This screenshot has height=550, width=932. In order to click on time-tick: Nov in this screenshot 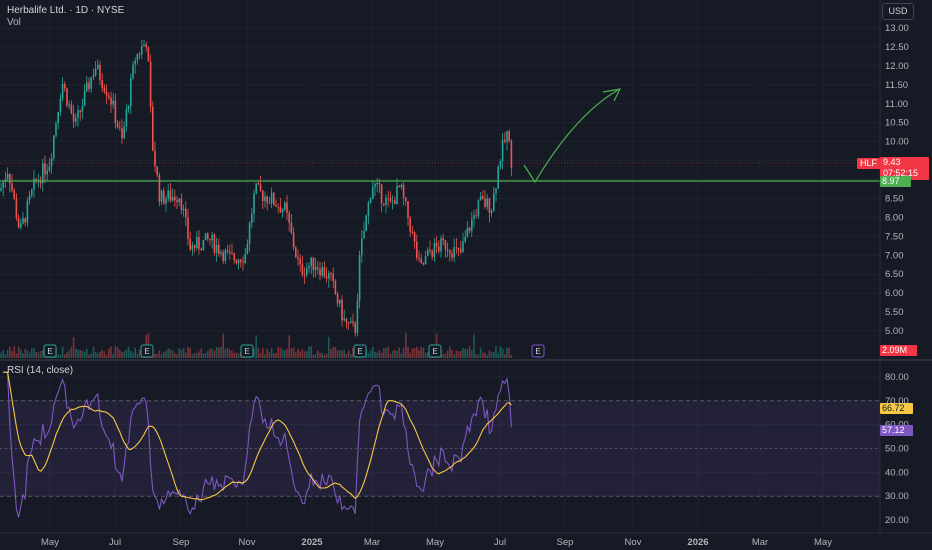, I will do `click(633, 542)`.